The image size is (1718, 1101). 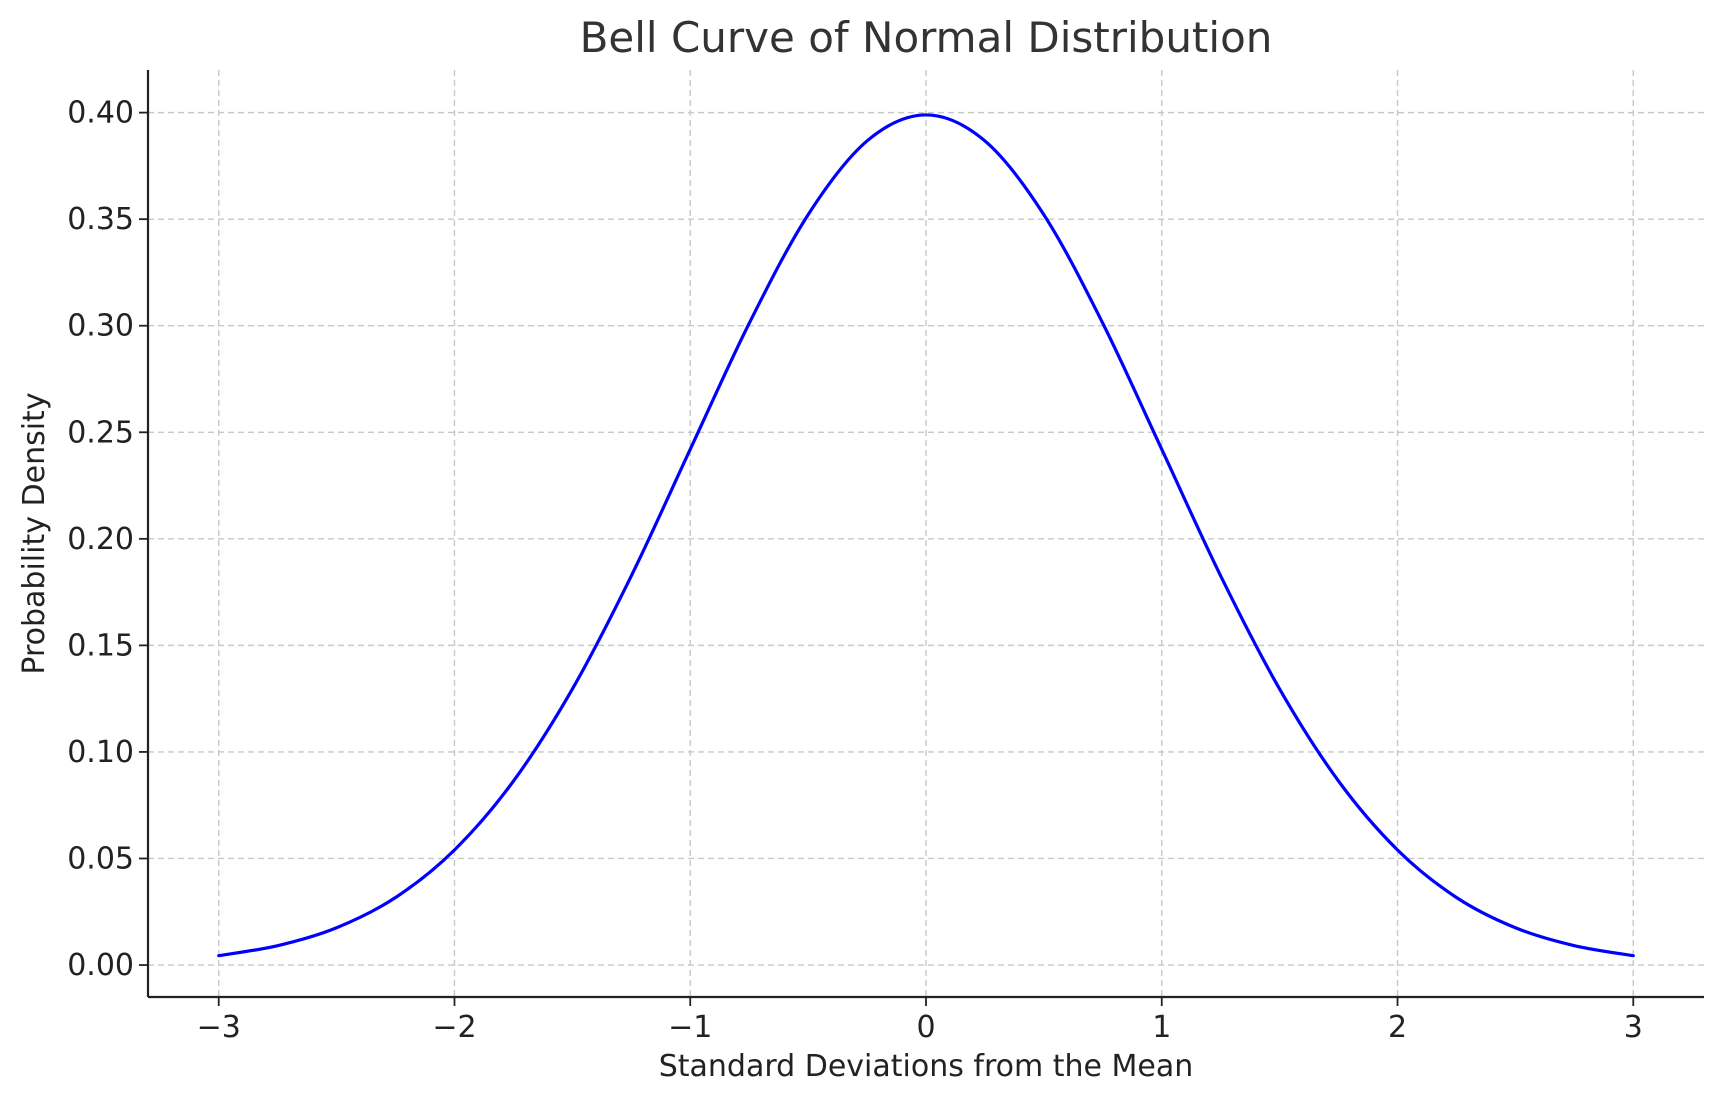 I want to click on x-tick-label: −3, so click(x=219, y=1027).